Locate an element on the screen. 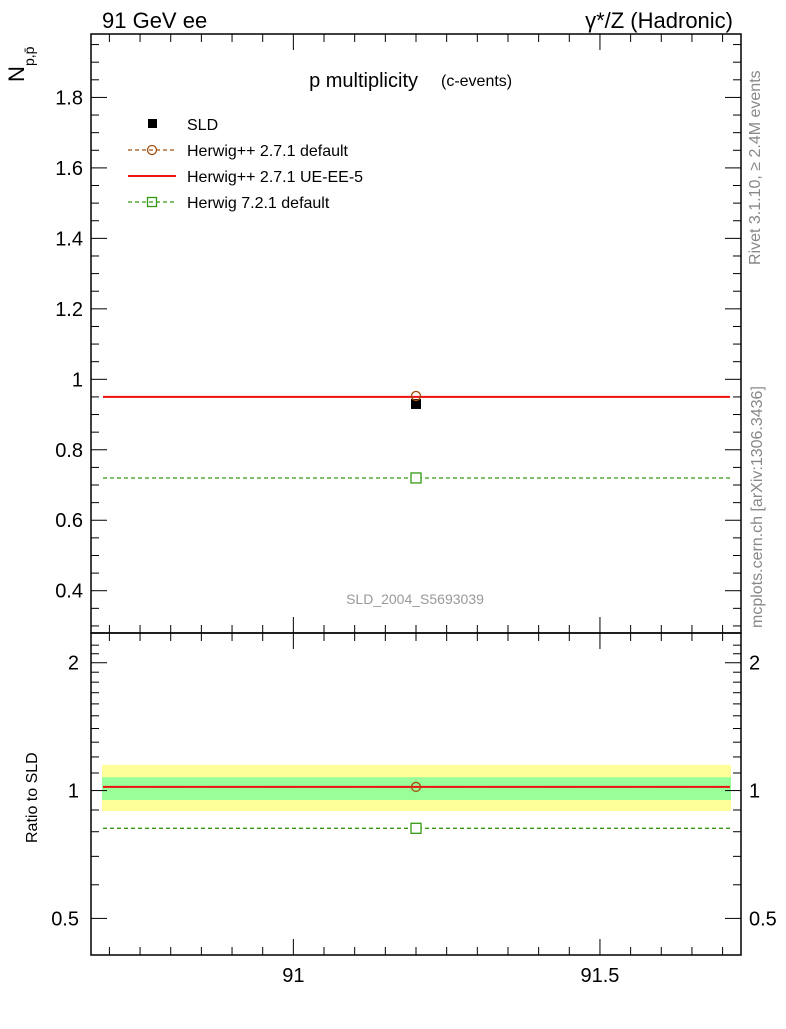 The width and height of the screenshot is (786, 1029). legend-item-herwig-default: Herwig++ 2.7.1 default is located at coordinates (238, 151).